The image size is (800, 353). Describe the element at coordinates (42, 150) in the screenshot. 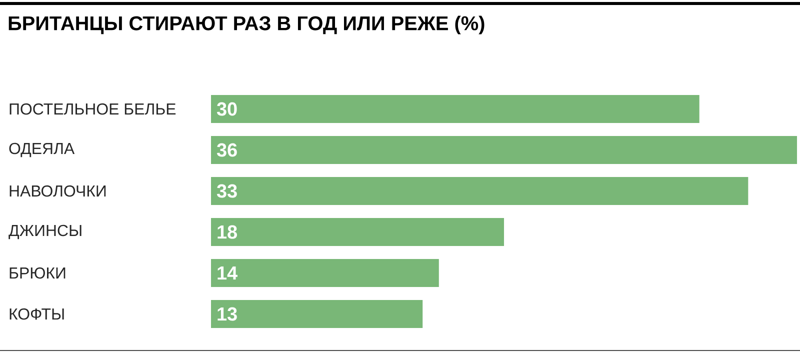

I see `y-tick-label: ОДЕЯЛА` at that location.